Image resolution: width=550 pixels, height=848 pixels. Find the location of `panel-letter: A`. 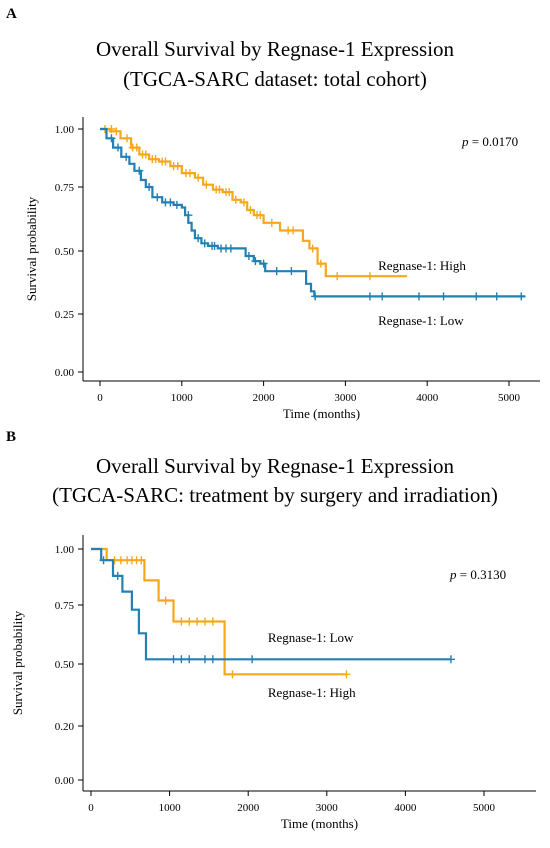

panel-letter: A is located at coordinates (11, 14).